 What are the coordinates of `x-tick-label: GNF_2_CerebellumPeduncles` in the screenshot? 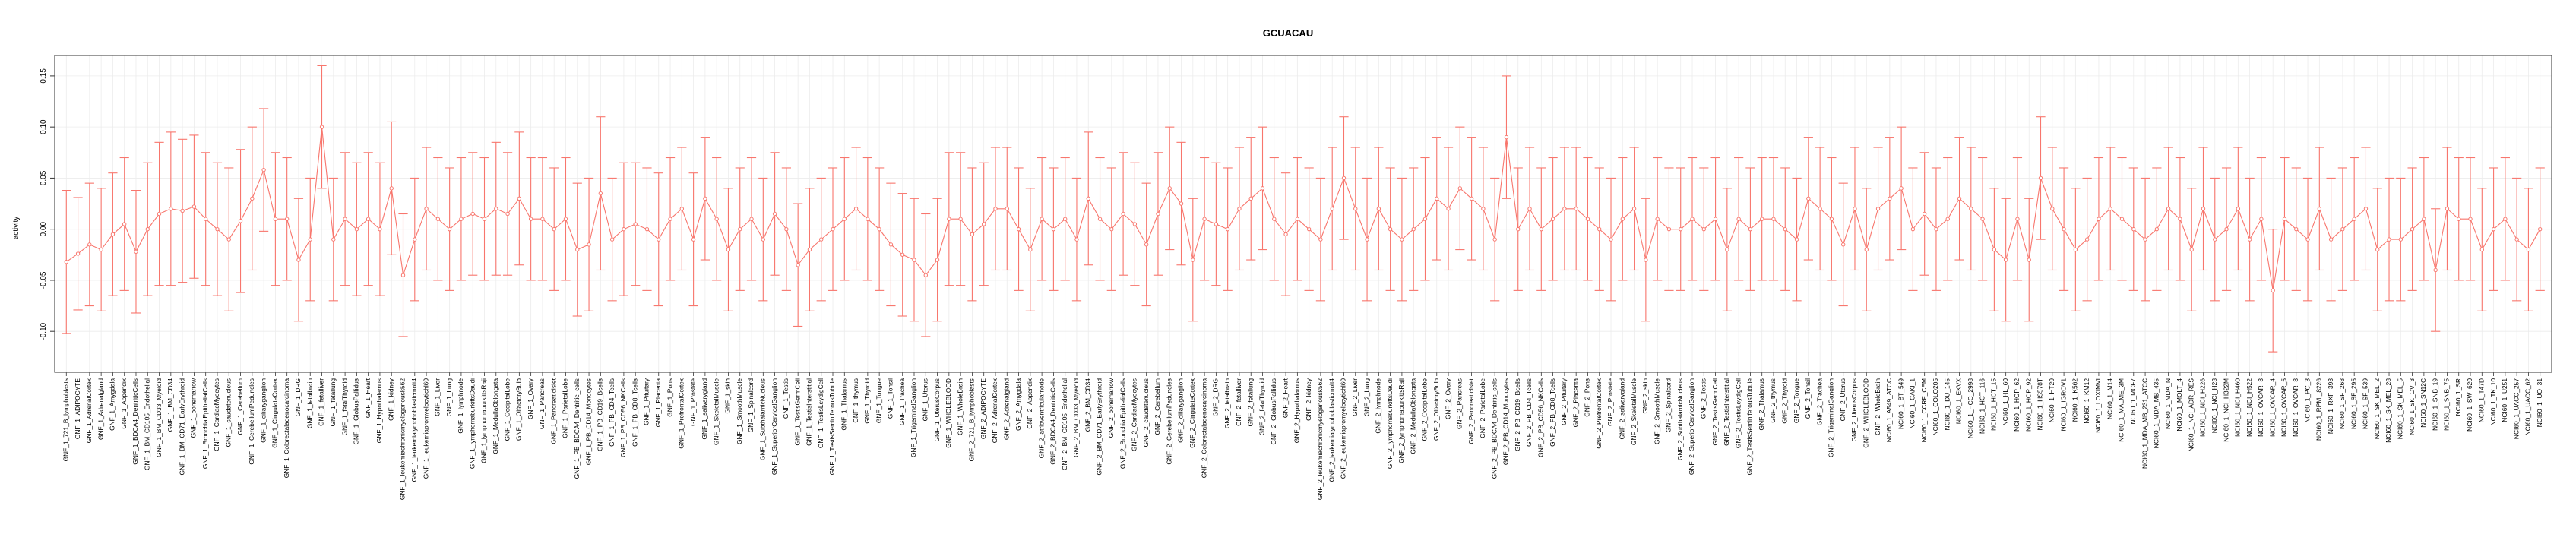 It's located at (1169, 421).